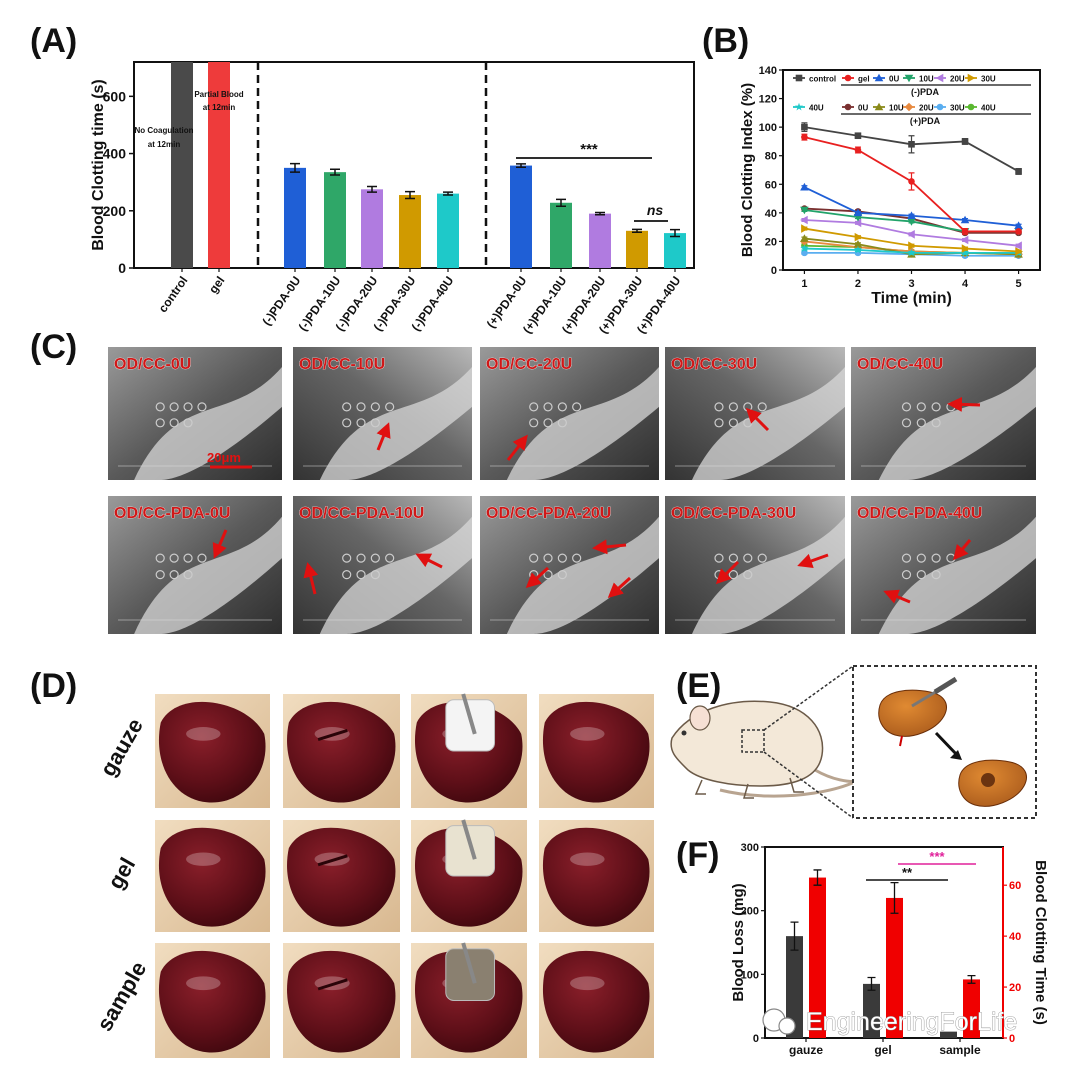 The height and width of the screenshot is (1070, 1080). What do you see at coordinates (529, 364) in the screenshot?
I see `sem-label-r1-c3: OD/CC-20U` at bounding box center [529, 364].